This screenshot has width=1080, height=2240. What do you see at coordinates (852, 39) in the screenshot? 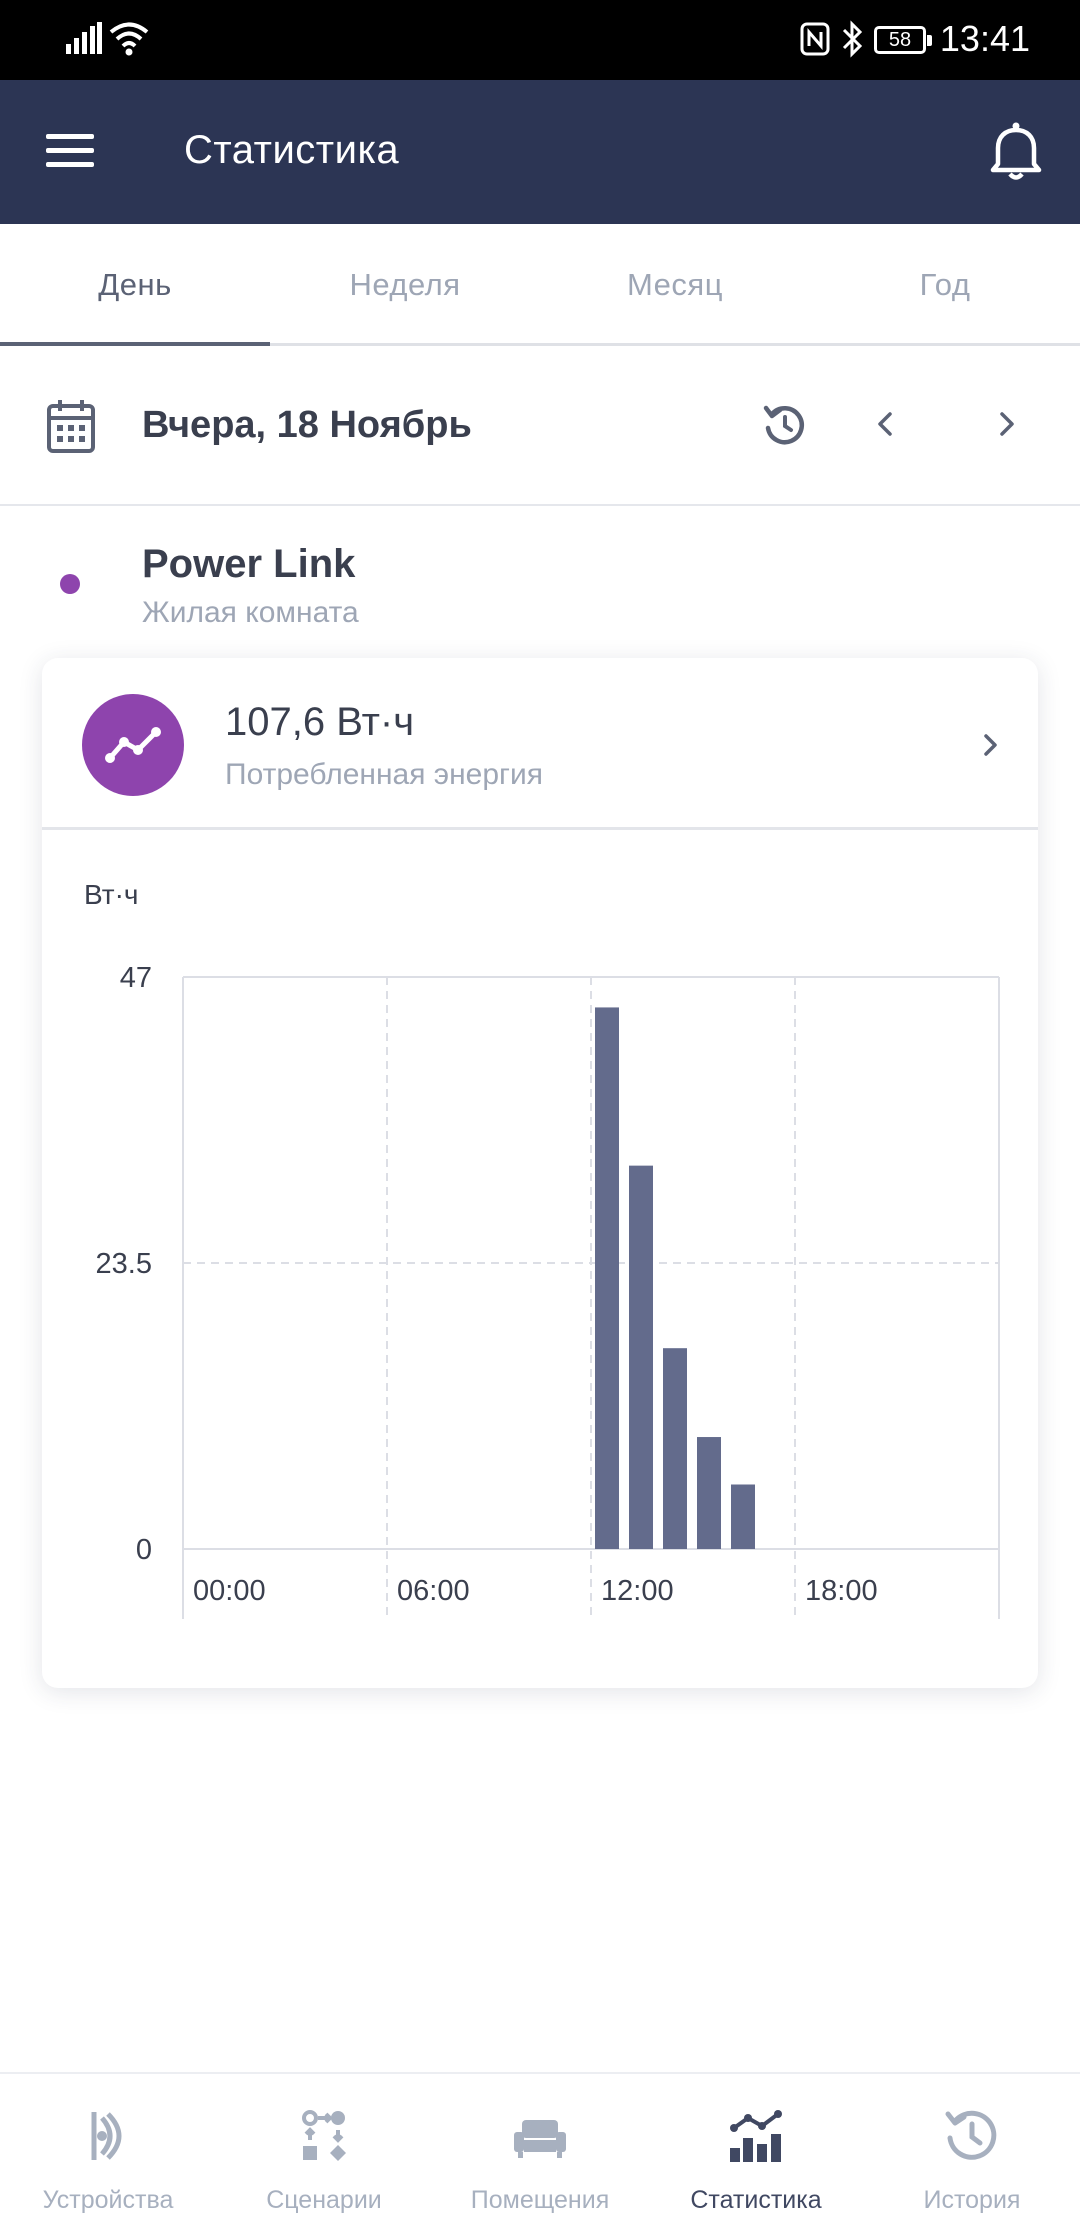
I see `bluetooth-icon` at bounding box center [852, 39].